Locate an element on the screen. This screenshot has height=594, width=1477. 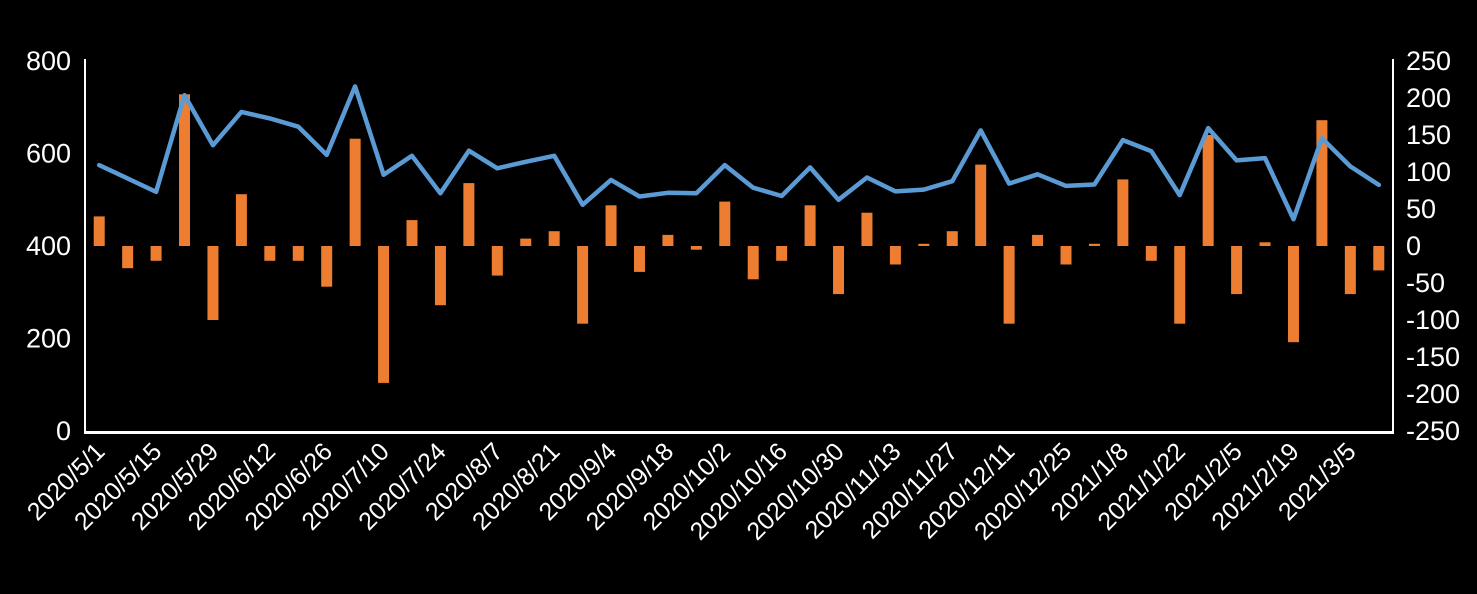
right-axis-tick-label: 250 is located at coordinates (1428, 61).